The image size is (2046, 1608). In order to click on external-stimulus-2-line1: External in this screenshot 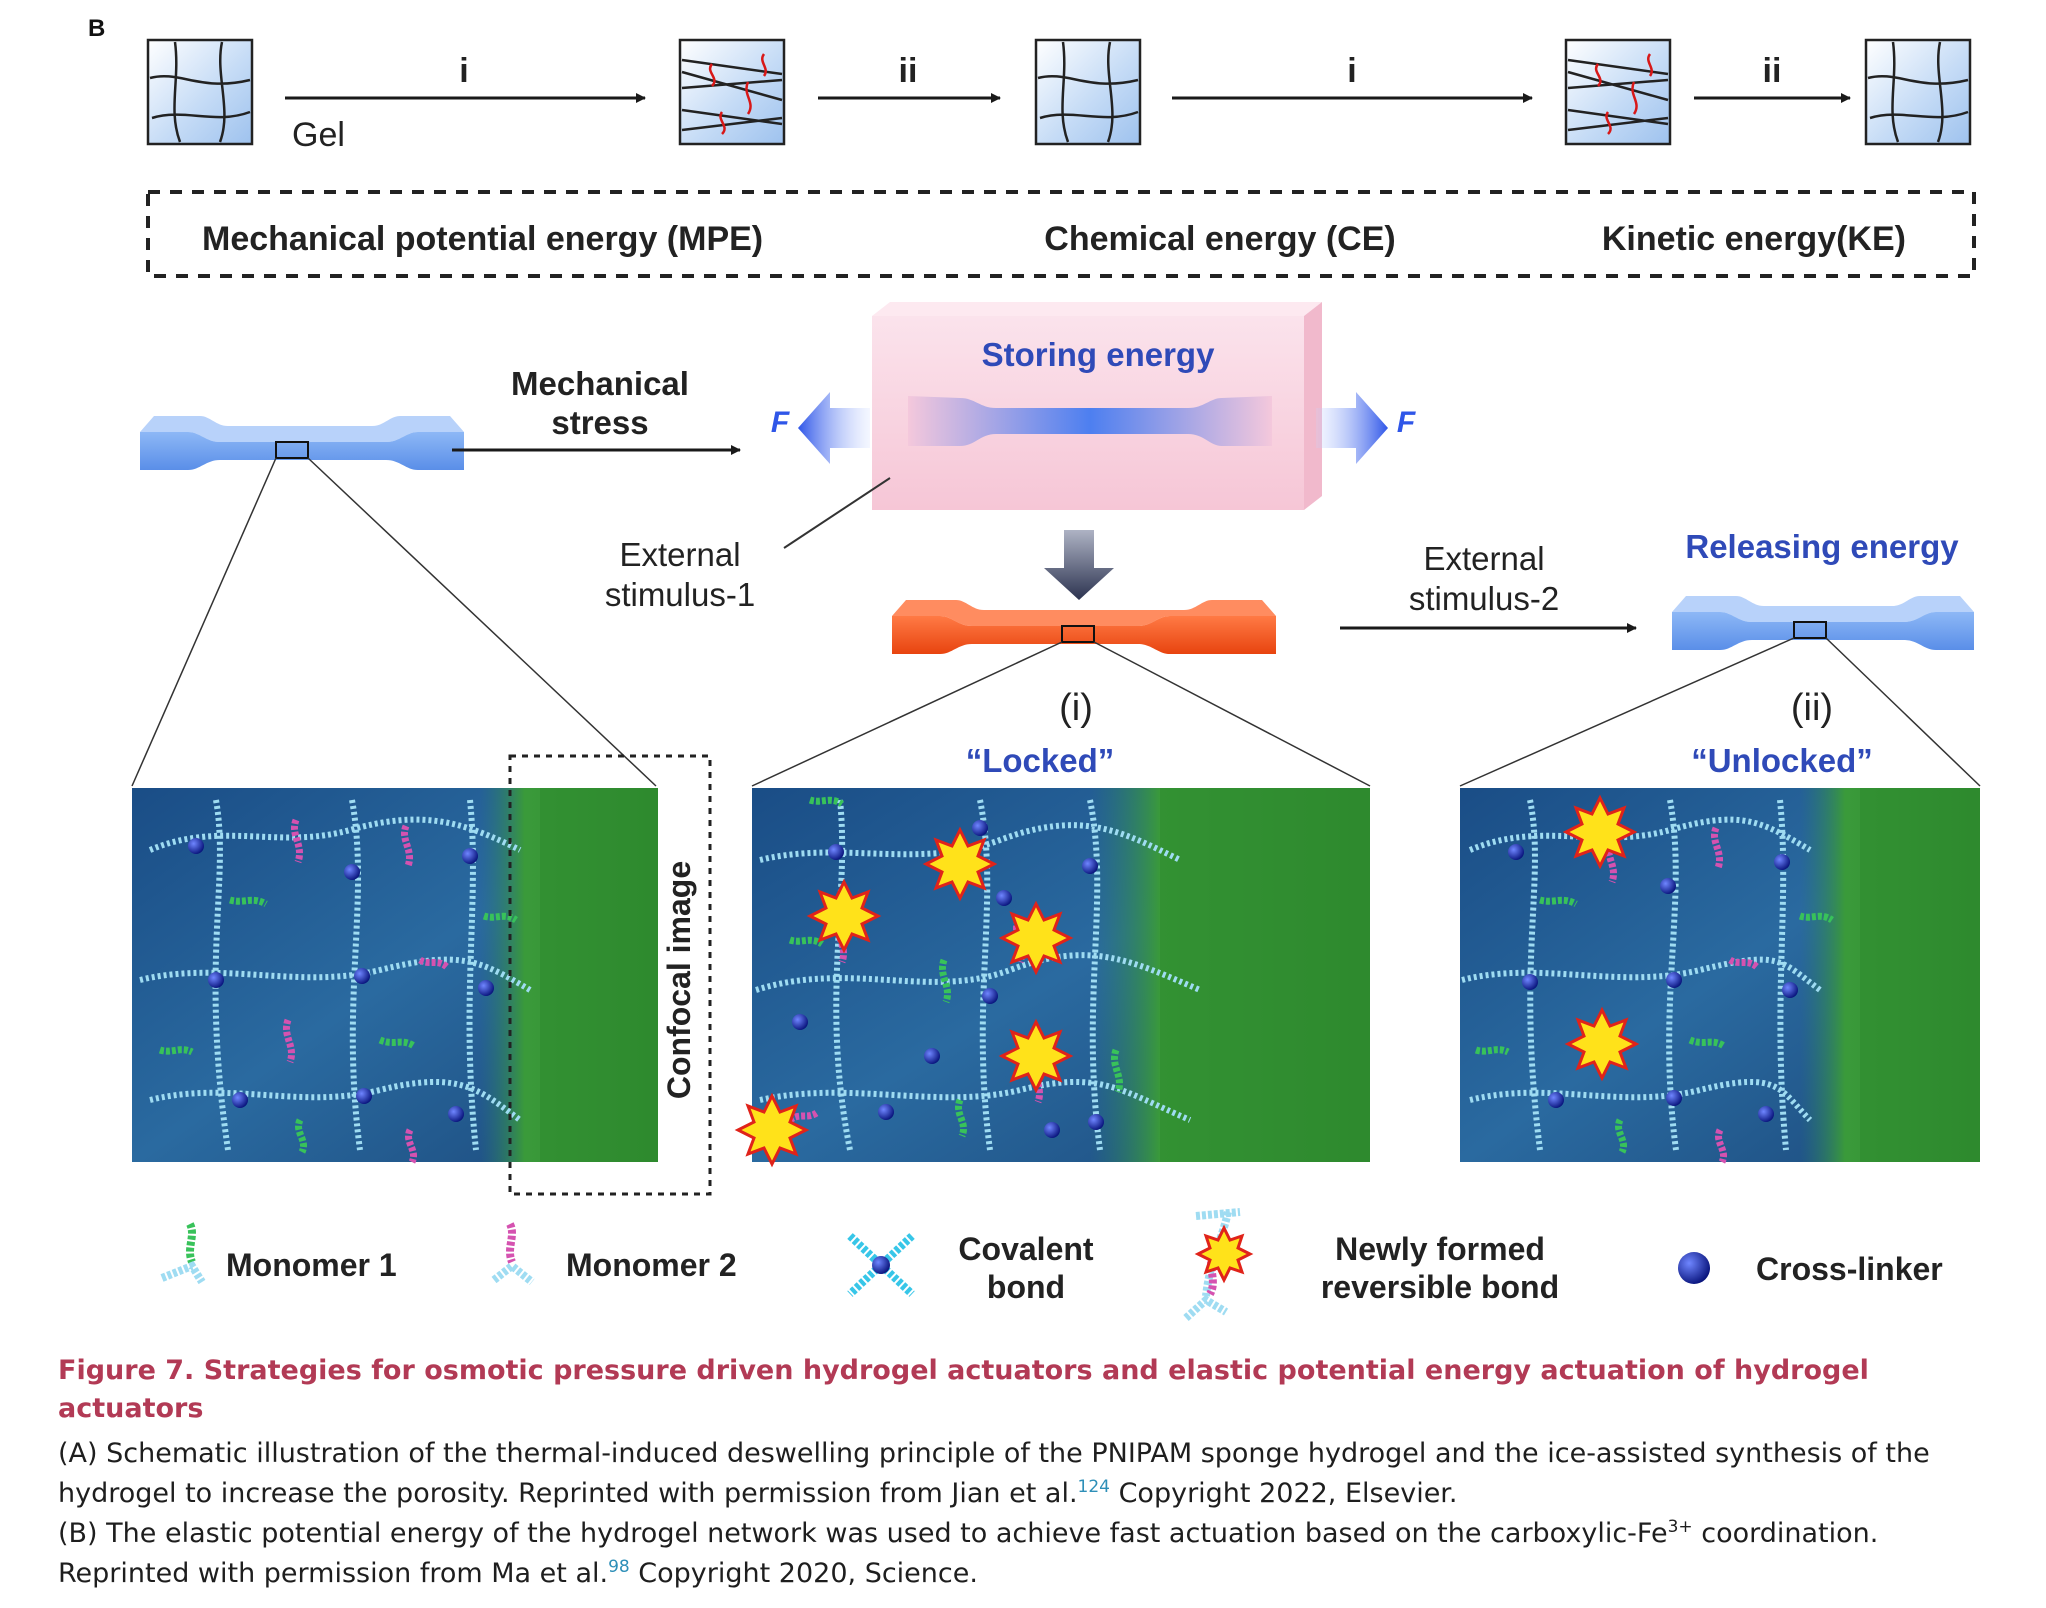, I will do `click(1483, 558)`.